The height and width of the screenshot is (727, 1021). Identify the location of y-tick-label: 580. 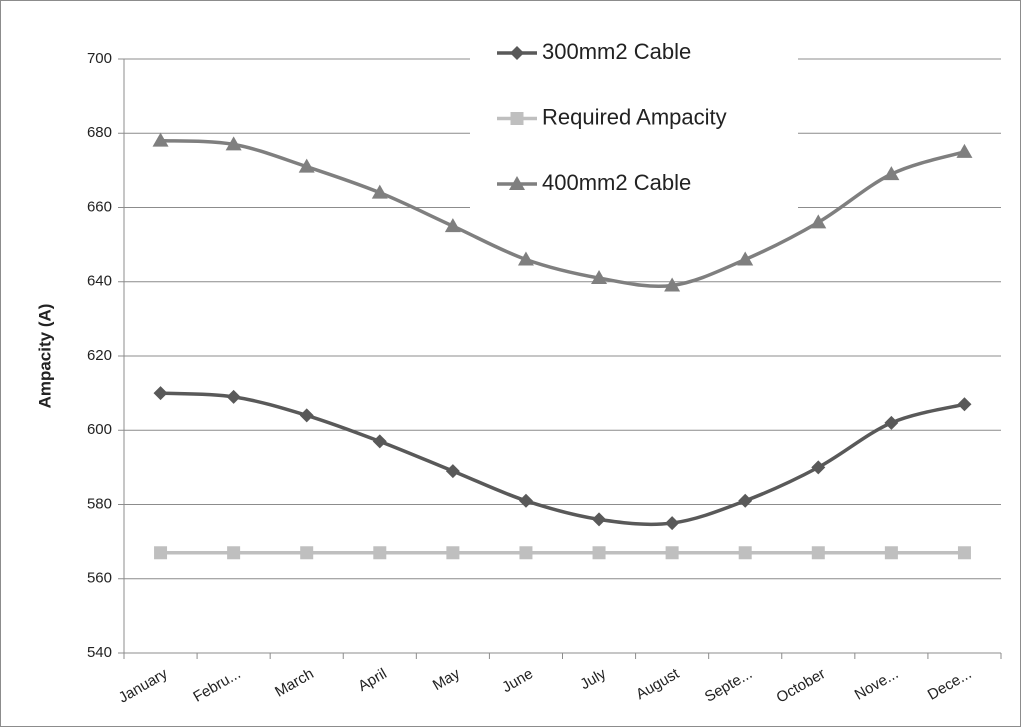
(99, 503).